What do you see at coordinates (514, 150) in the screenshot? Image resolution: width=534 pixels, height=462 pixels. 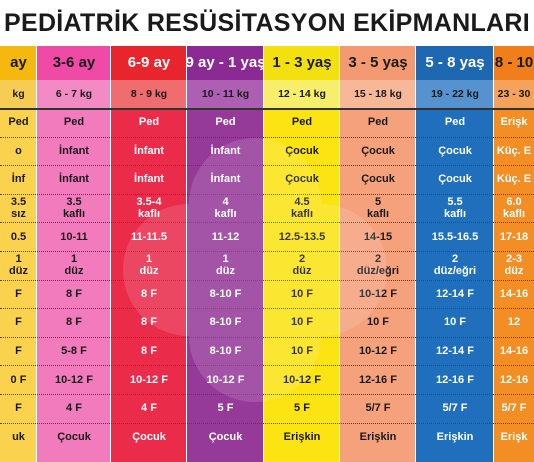 I see `table-cell: Küç. E` at bounding box center [514, 150].